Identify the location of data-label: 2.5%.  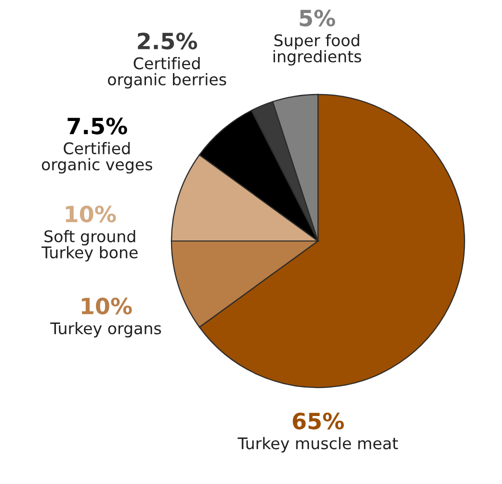
(168, 41).